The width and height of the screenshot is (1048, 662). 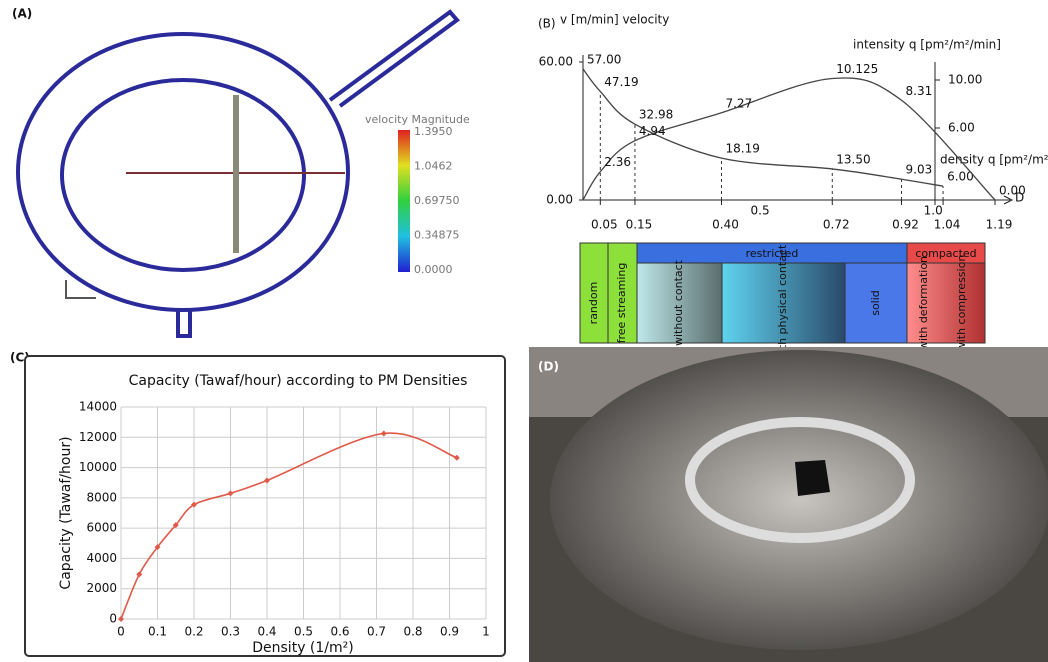 What do you see at coordinates (772, 253) in the screenshot?
I see `group-label: restricted` at bounding box center [772, 253].